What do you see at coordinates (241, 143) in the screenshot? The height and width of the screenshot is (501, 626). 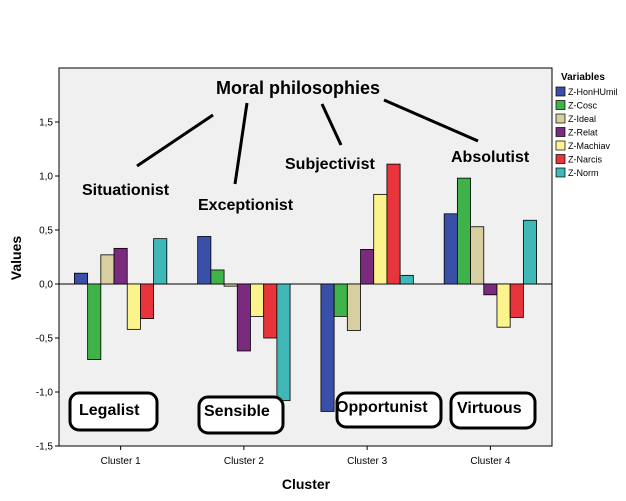 I see `connector-line-exceptionist` at bounding box center [241, 143].